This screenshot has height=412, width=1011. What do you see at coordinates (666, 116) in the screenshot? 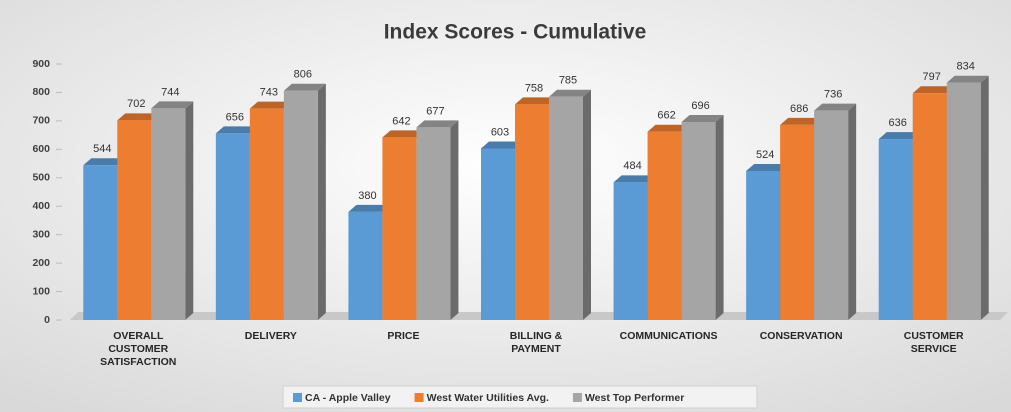
I see `value-label: 662` at bounding box center [666, 116].